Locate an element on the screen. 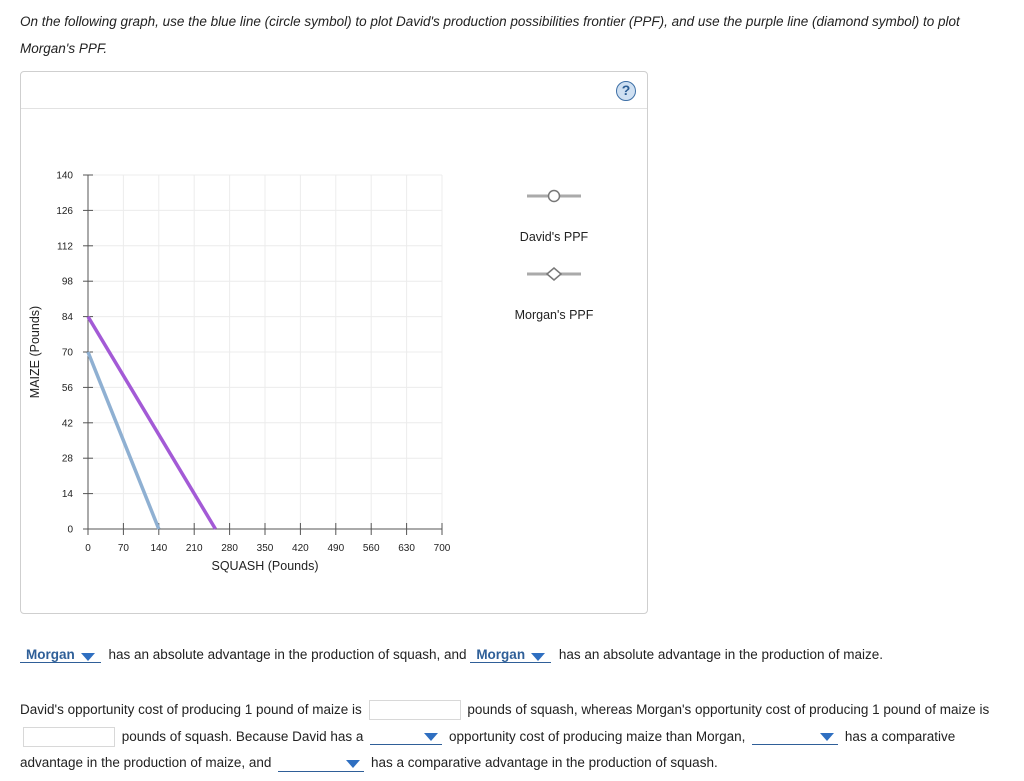 This screenshot has width=1024, height=781. morgan-opportunity-cost-input is located at coordinates (69, 736).